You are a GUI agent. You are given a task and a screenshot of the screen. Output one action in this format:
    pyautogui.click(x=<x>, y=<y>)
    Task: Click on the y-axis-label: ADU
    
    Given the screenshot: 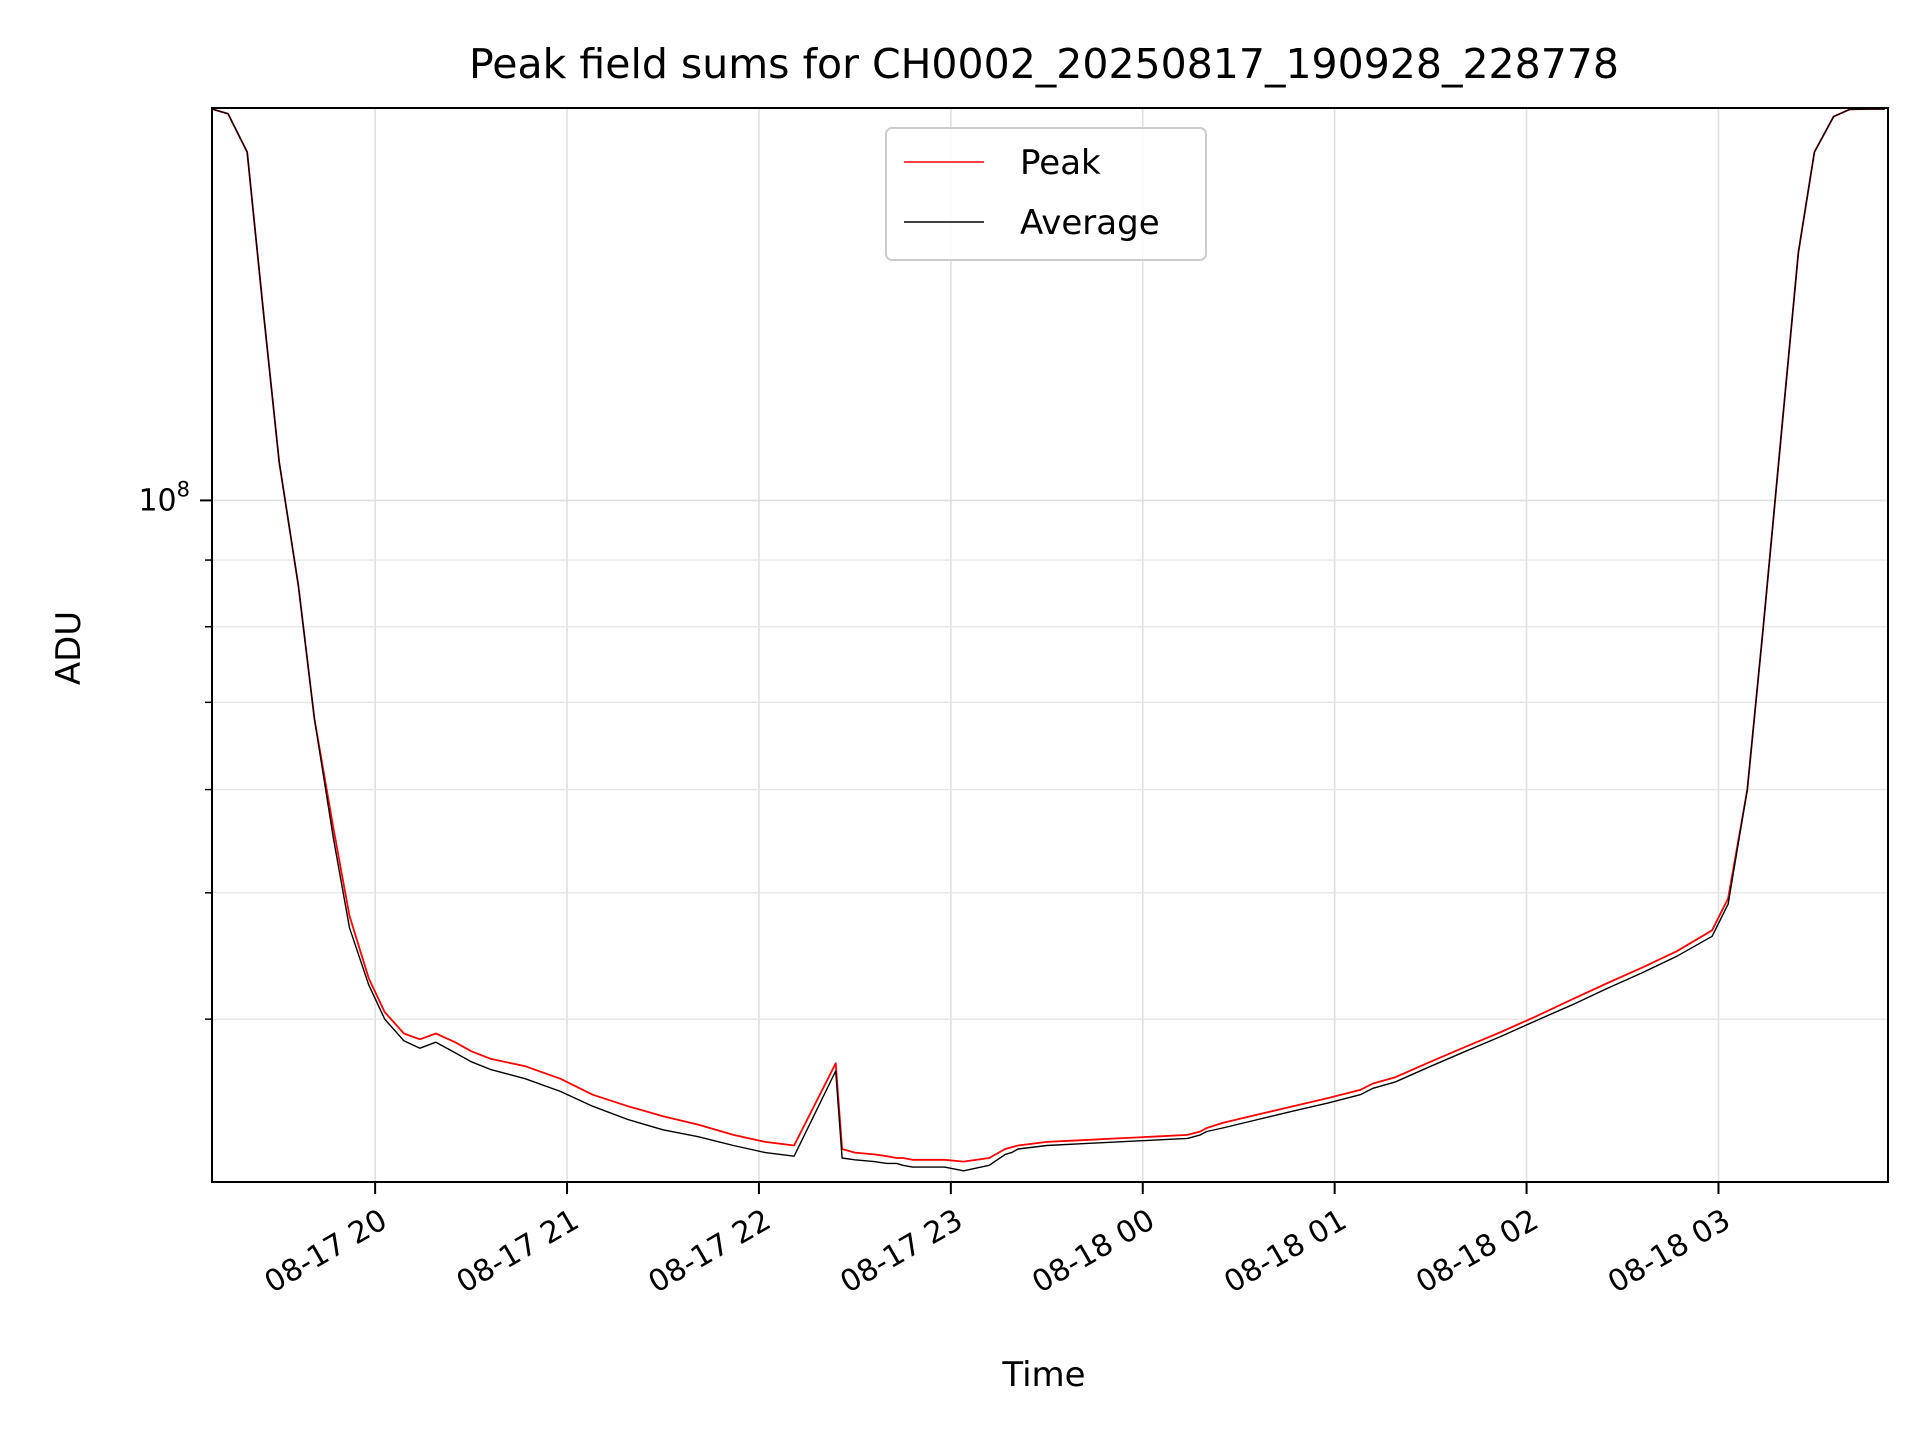 What is the action you would take?
    pyautogui.click(x=69, y=648)
    